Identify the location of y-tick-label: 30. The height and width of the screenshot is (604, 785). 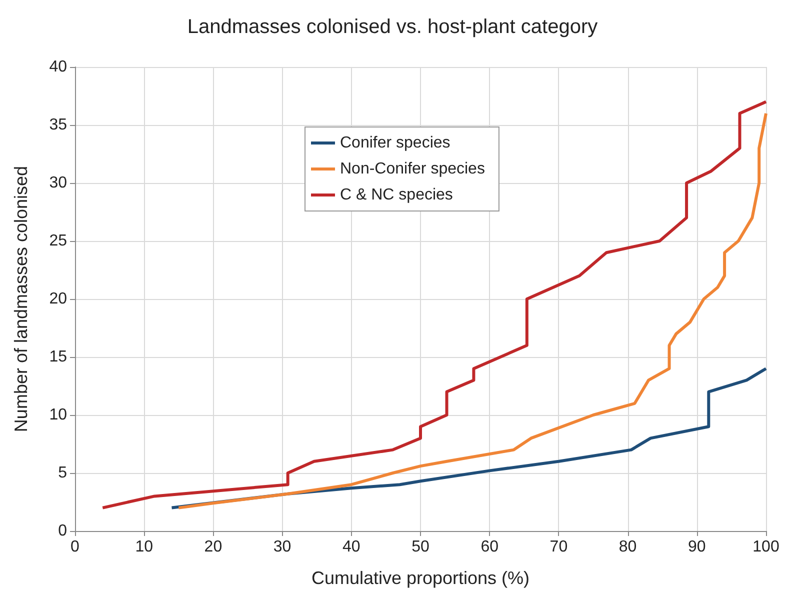
(58, 183).